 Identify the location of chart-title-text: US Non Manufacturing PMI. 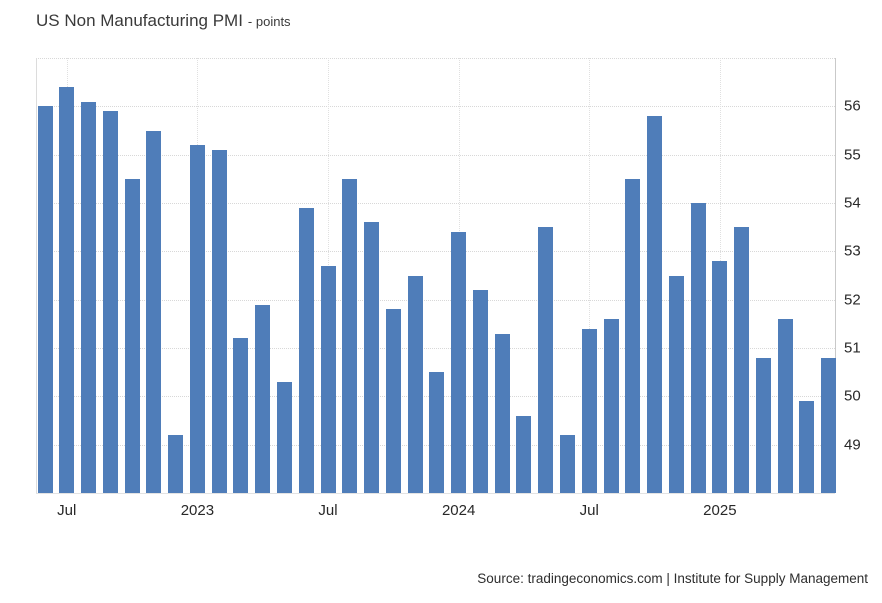
(139, 20).